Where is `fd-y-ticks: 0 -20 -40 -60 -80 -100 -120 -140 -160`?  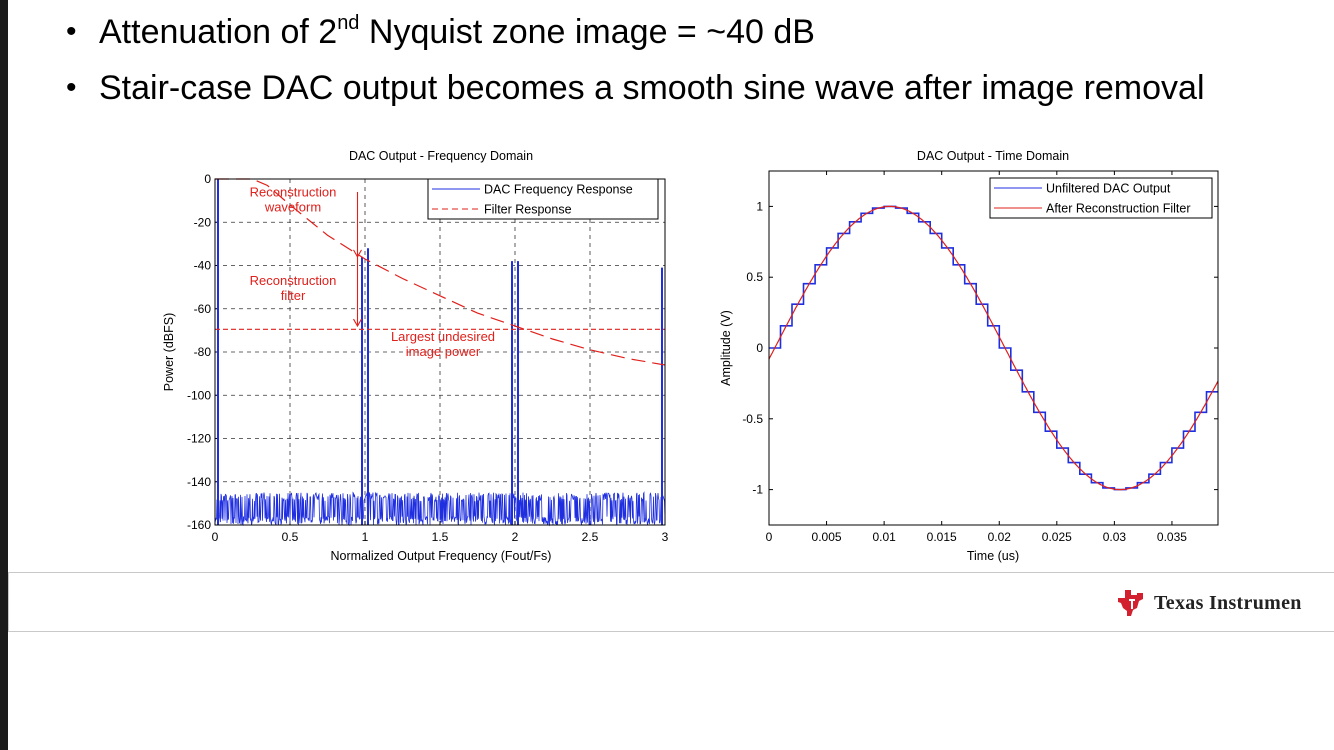
fd-y-ticks: 0 -20 -40 -60 -80 -100 -120 -140 -160 is located at coordinates (203, 352).